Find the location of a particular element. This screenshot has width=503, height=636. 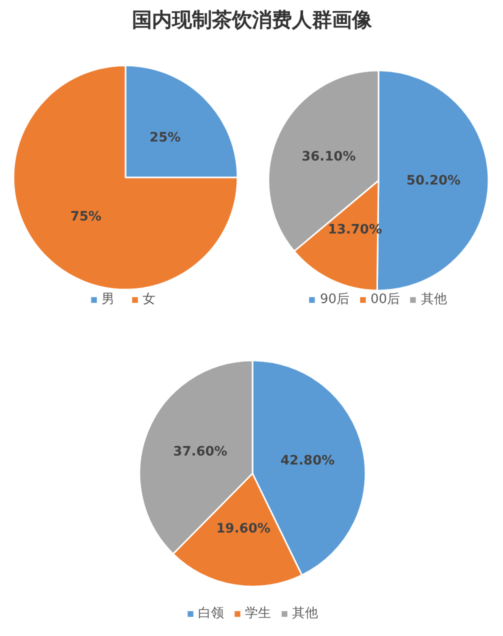

data-label: 75% is located at coordinates (86, 217).